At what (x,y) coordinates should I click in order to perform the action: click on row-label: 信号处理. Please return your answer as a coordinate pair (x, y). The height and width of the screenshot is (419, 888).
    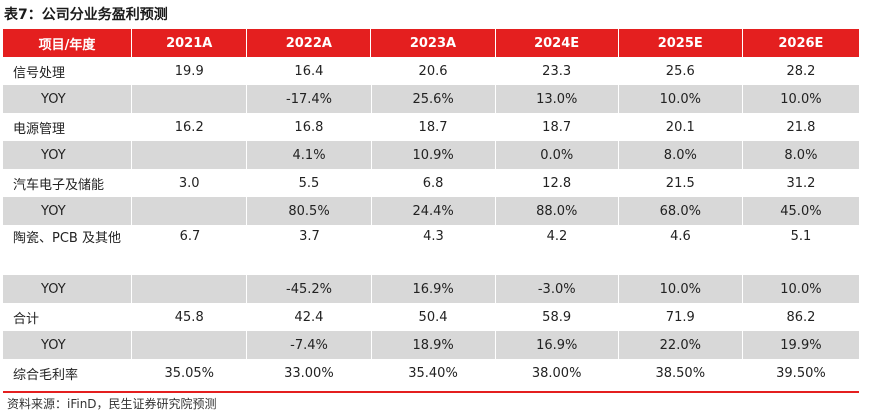
    Looking at the image, I should click on (39, 73).